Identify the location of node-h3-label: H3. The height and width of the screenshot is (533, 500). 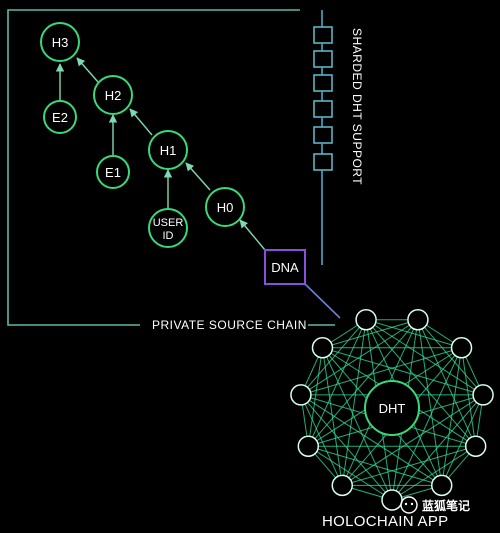
(60, 42).